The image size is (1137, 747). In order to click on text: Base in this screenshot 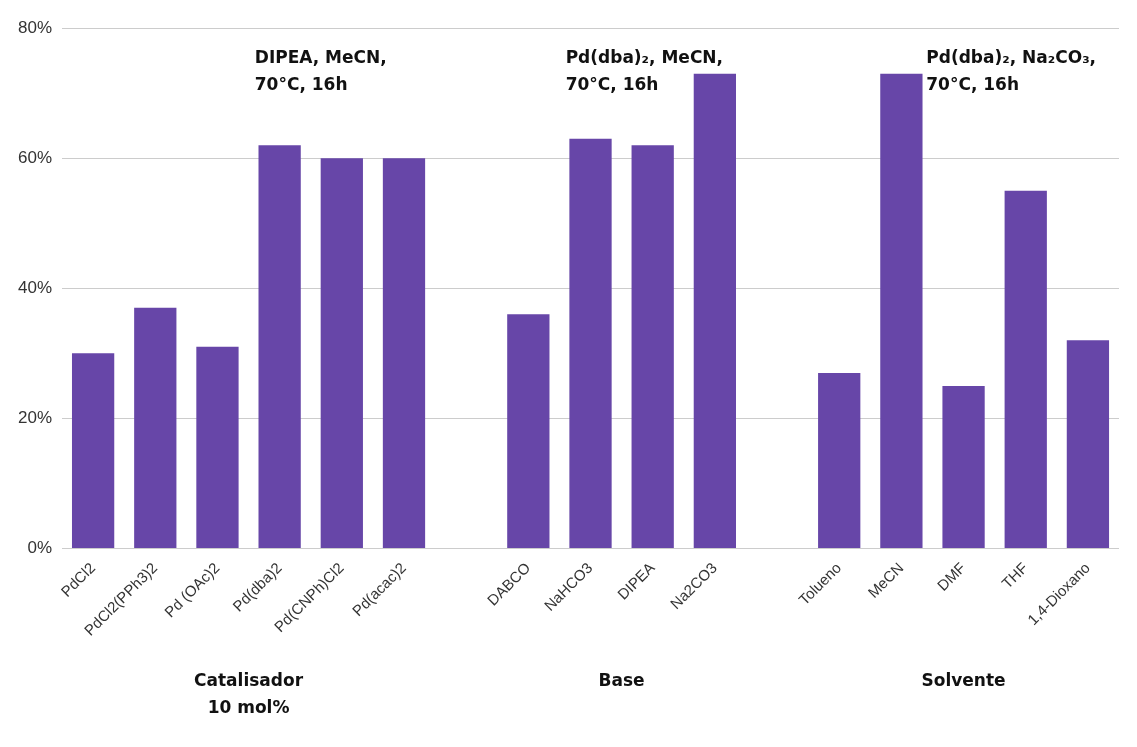, I will do `click(621, 680)`.